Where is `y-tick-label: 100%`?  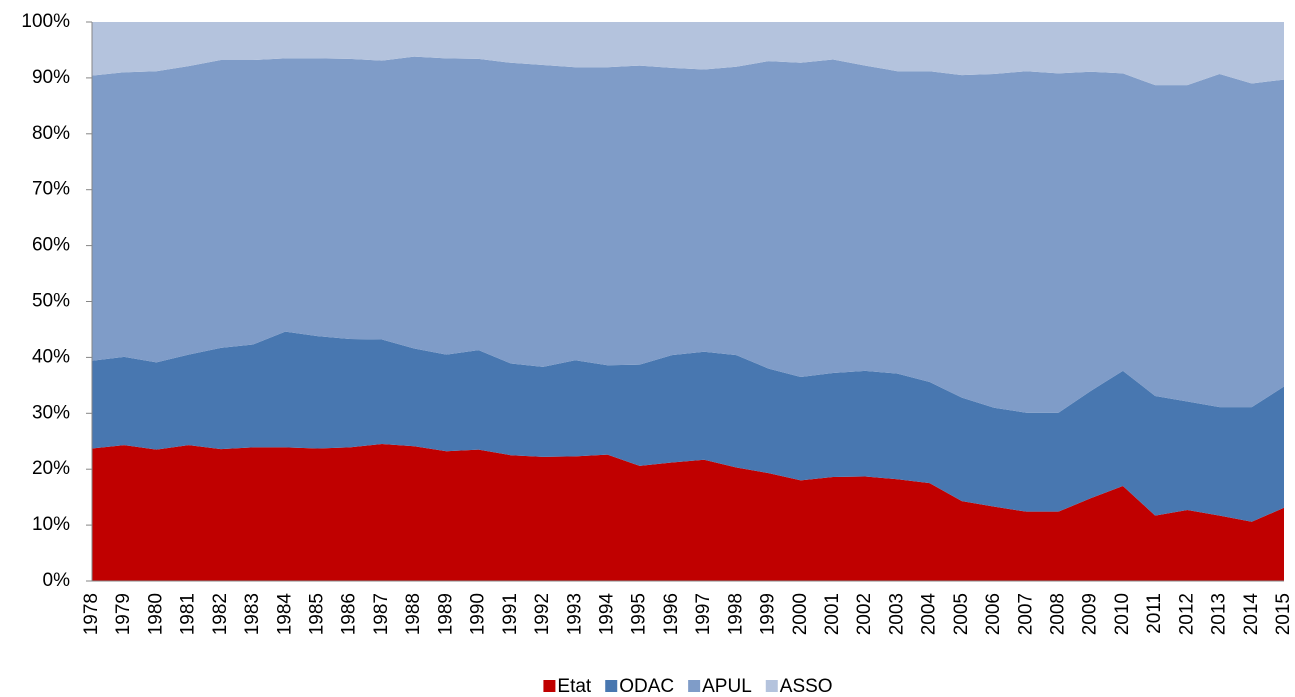
y-tick-label: 100% is located at coordinates (45, 21).